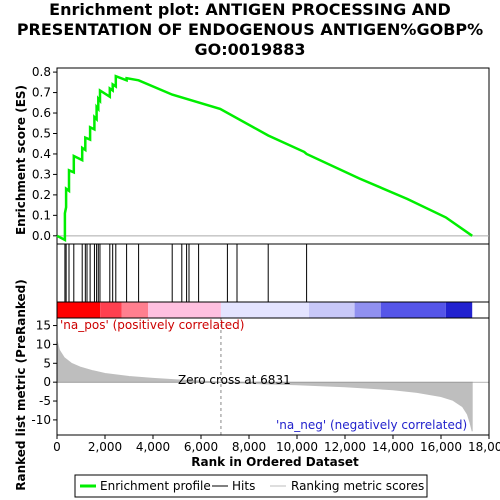 The height and width of the screenshot is (500, 500). I want to click on metric-y-tick-label: 15, so click(43, 326).